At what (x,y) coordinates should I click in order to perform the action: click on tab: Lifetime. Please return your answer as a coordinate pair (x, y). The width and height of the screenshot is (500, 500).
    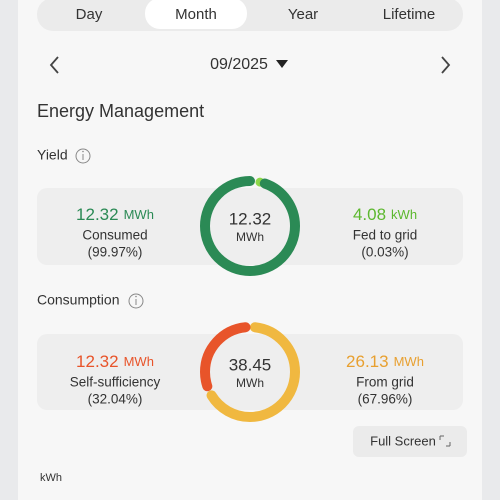
    Looking at the image, I should click on (409, 14).